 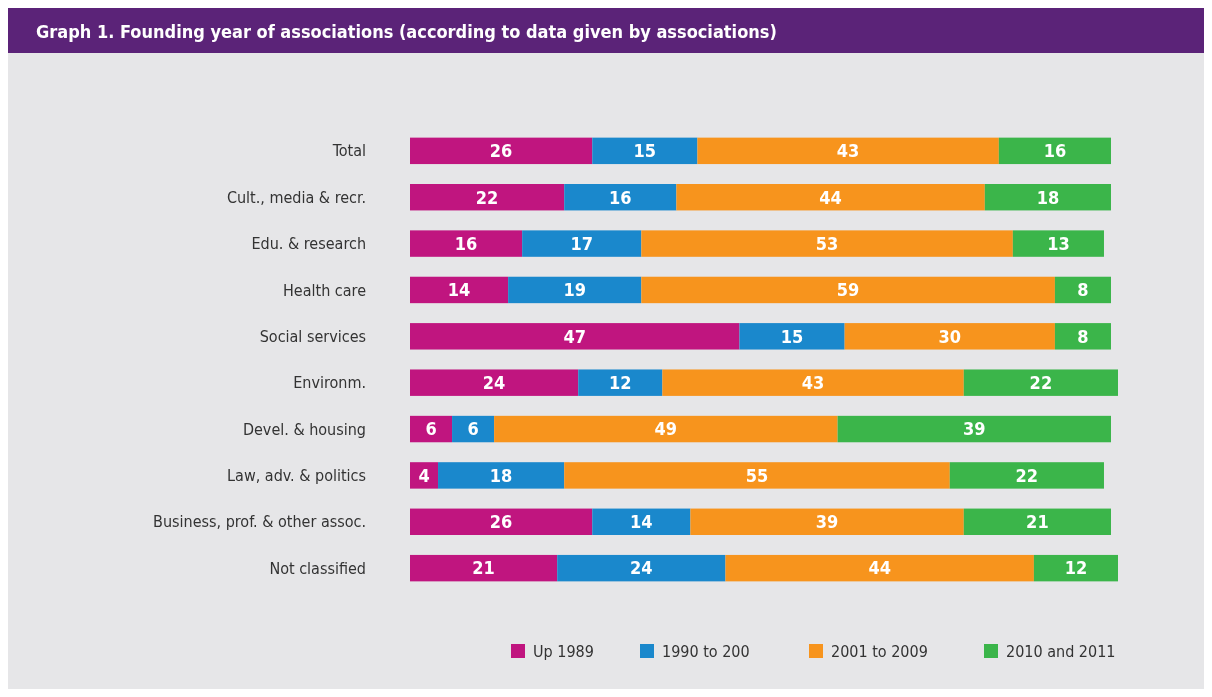 I want to click on data-label: 17, so click(x=582, y=243).